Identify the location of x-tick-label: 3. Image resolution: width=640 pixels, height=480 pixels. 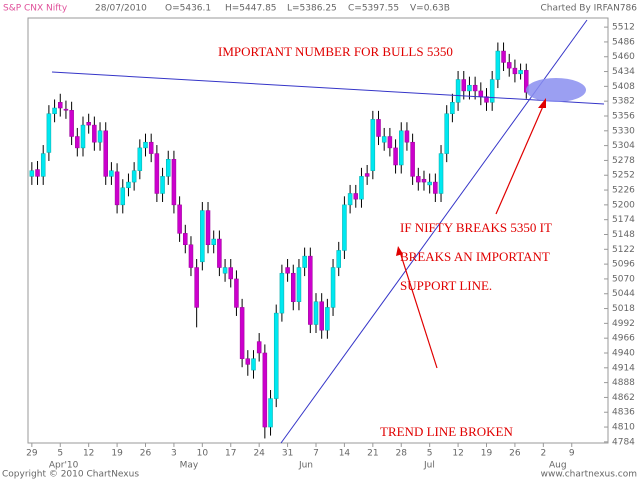
(174, 454).